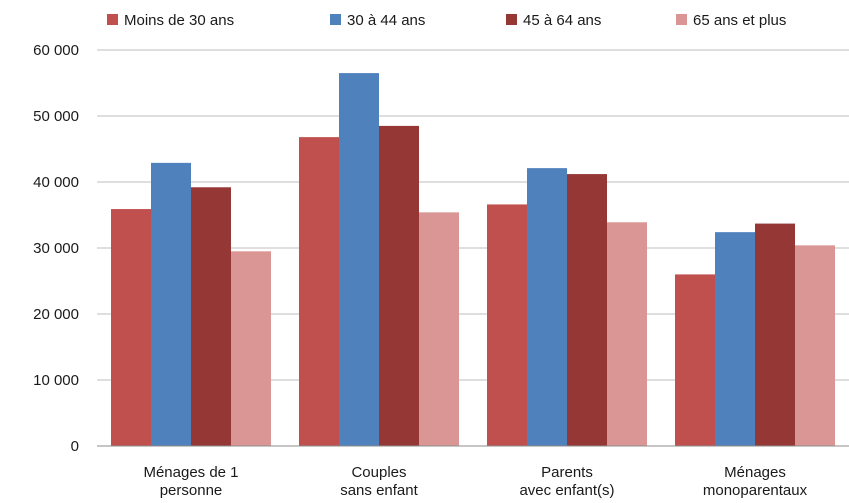  I want to click on y-tick-label: 20 000, so click(56, 314).